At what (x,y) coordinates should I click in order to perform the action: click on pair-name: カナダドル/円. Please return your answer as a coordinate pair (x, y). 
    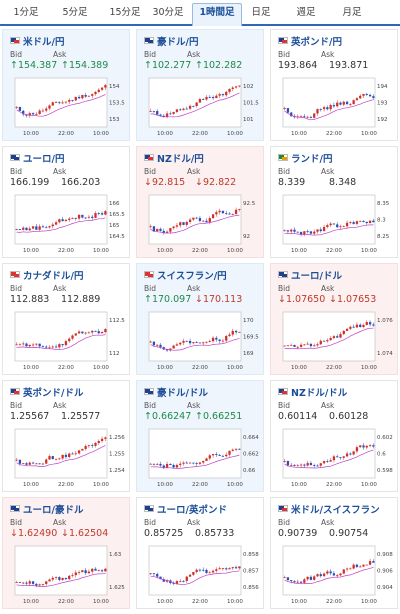
    Looking at the image, I should click on (53, 276).